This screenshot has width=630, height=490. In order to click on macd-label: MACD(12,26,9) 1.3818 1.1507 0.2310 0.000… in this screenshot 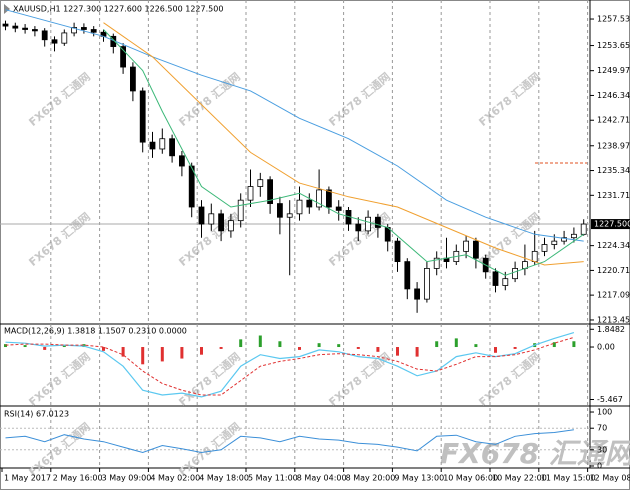, I will do `click(95, 331)`.